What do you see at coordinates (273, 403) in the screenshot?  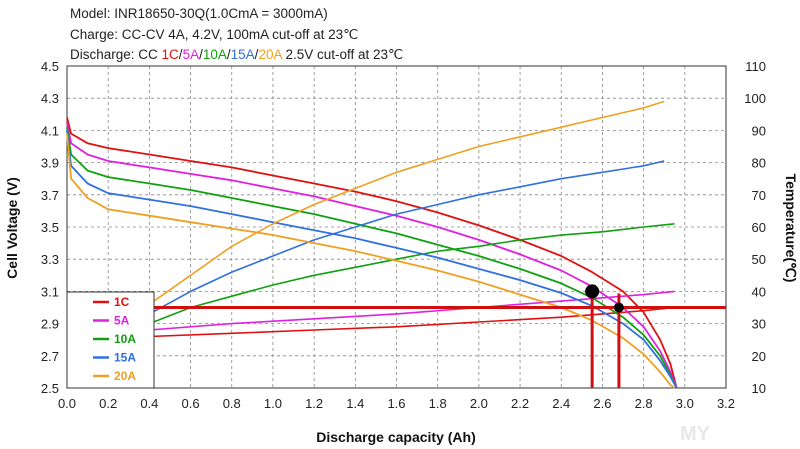 I see `x-tick-label: 1.0` at bounding box center [273, 403].